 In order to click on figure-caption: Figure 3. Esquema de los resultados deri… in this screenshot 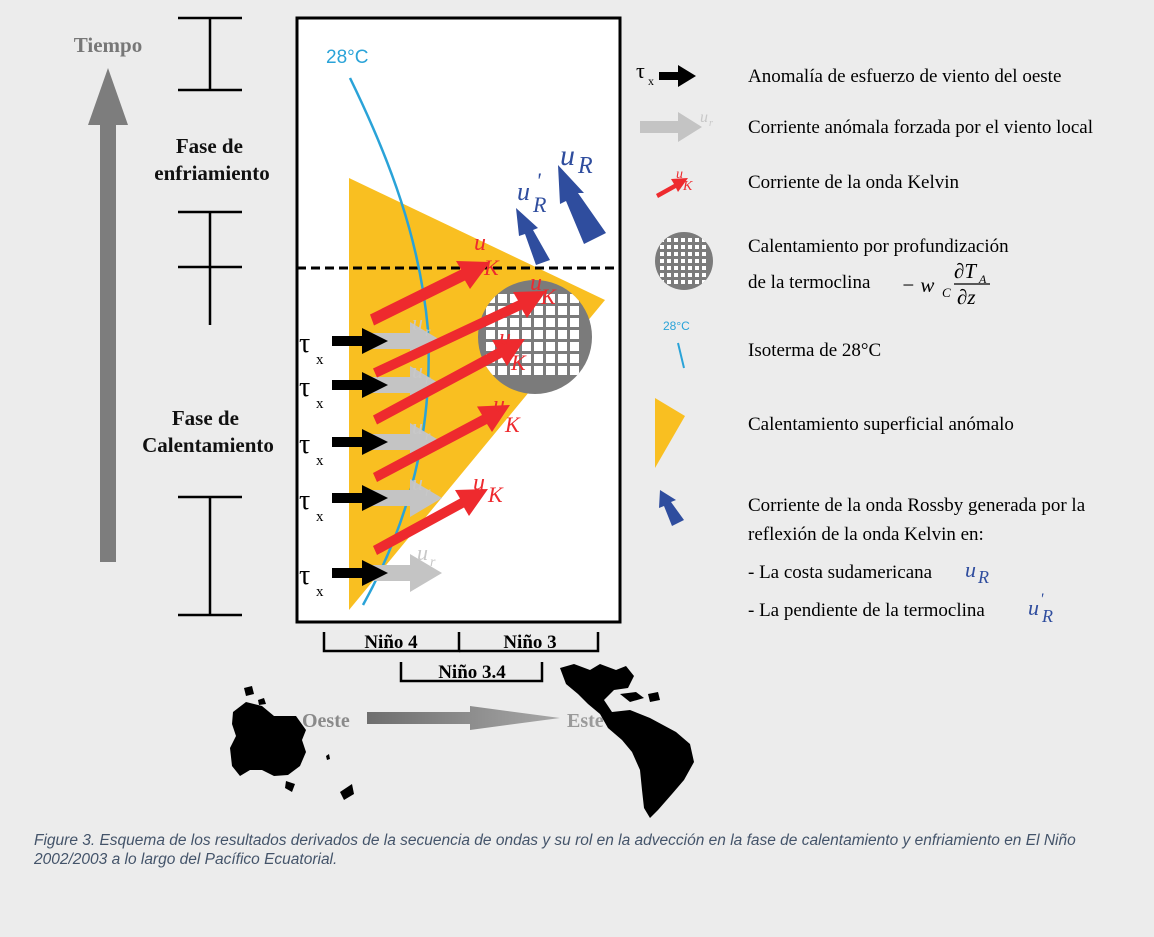, I will do `click(555, 850)`.